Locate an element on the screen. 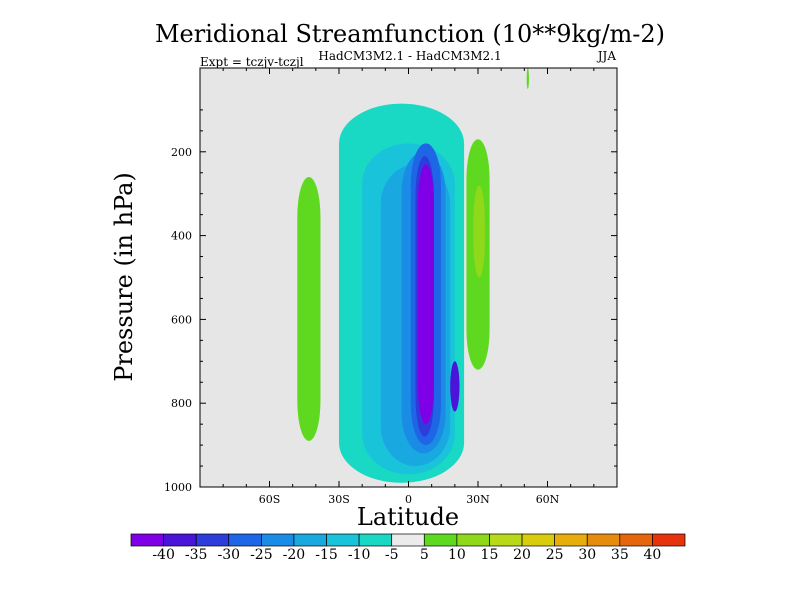  colorbar-label: 30 is located at coordinates (587, 555).